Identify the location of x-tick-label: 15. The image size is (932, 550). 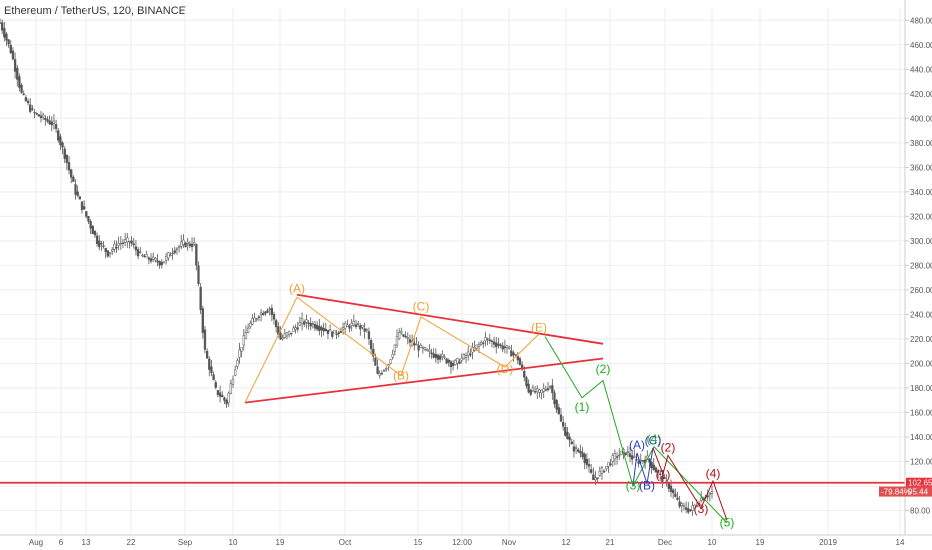
(418, 542).